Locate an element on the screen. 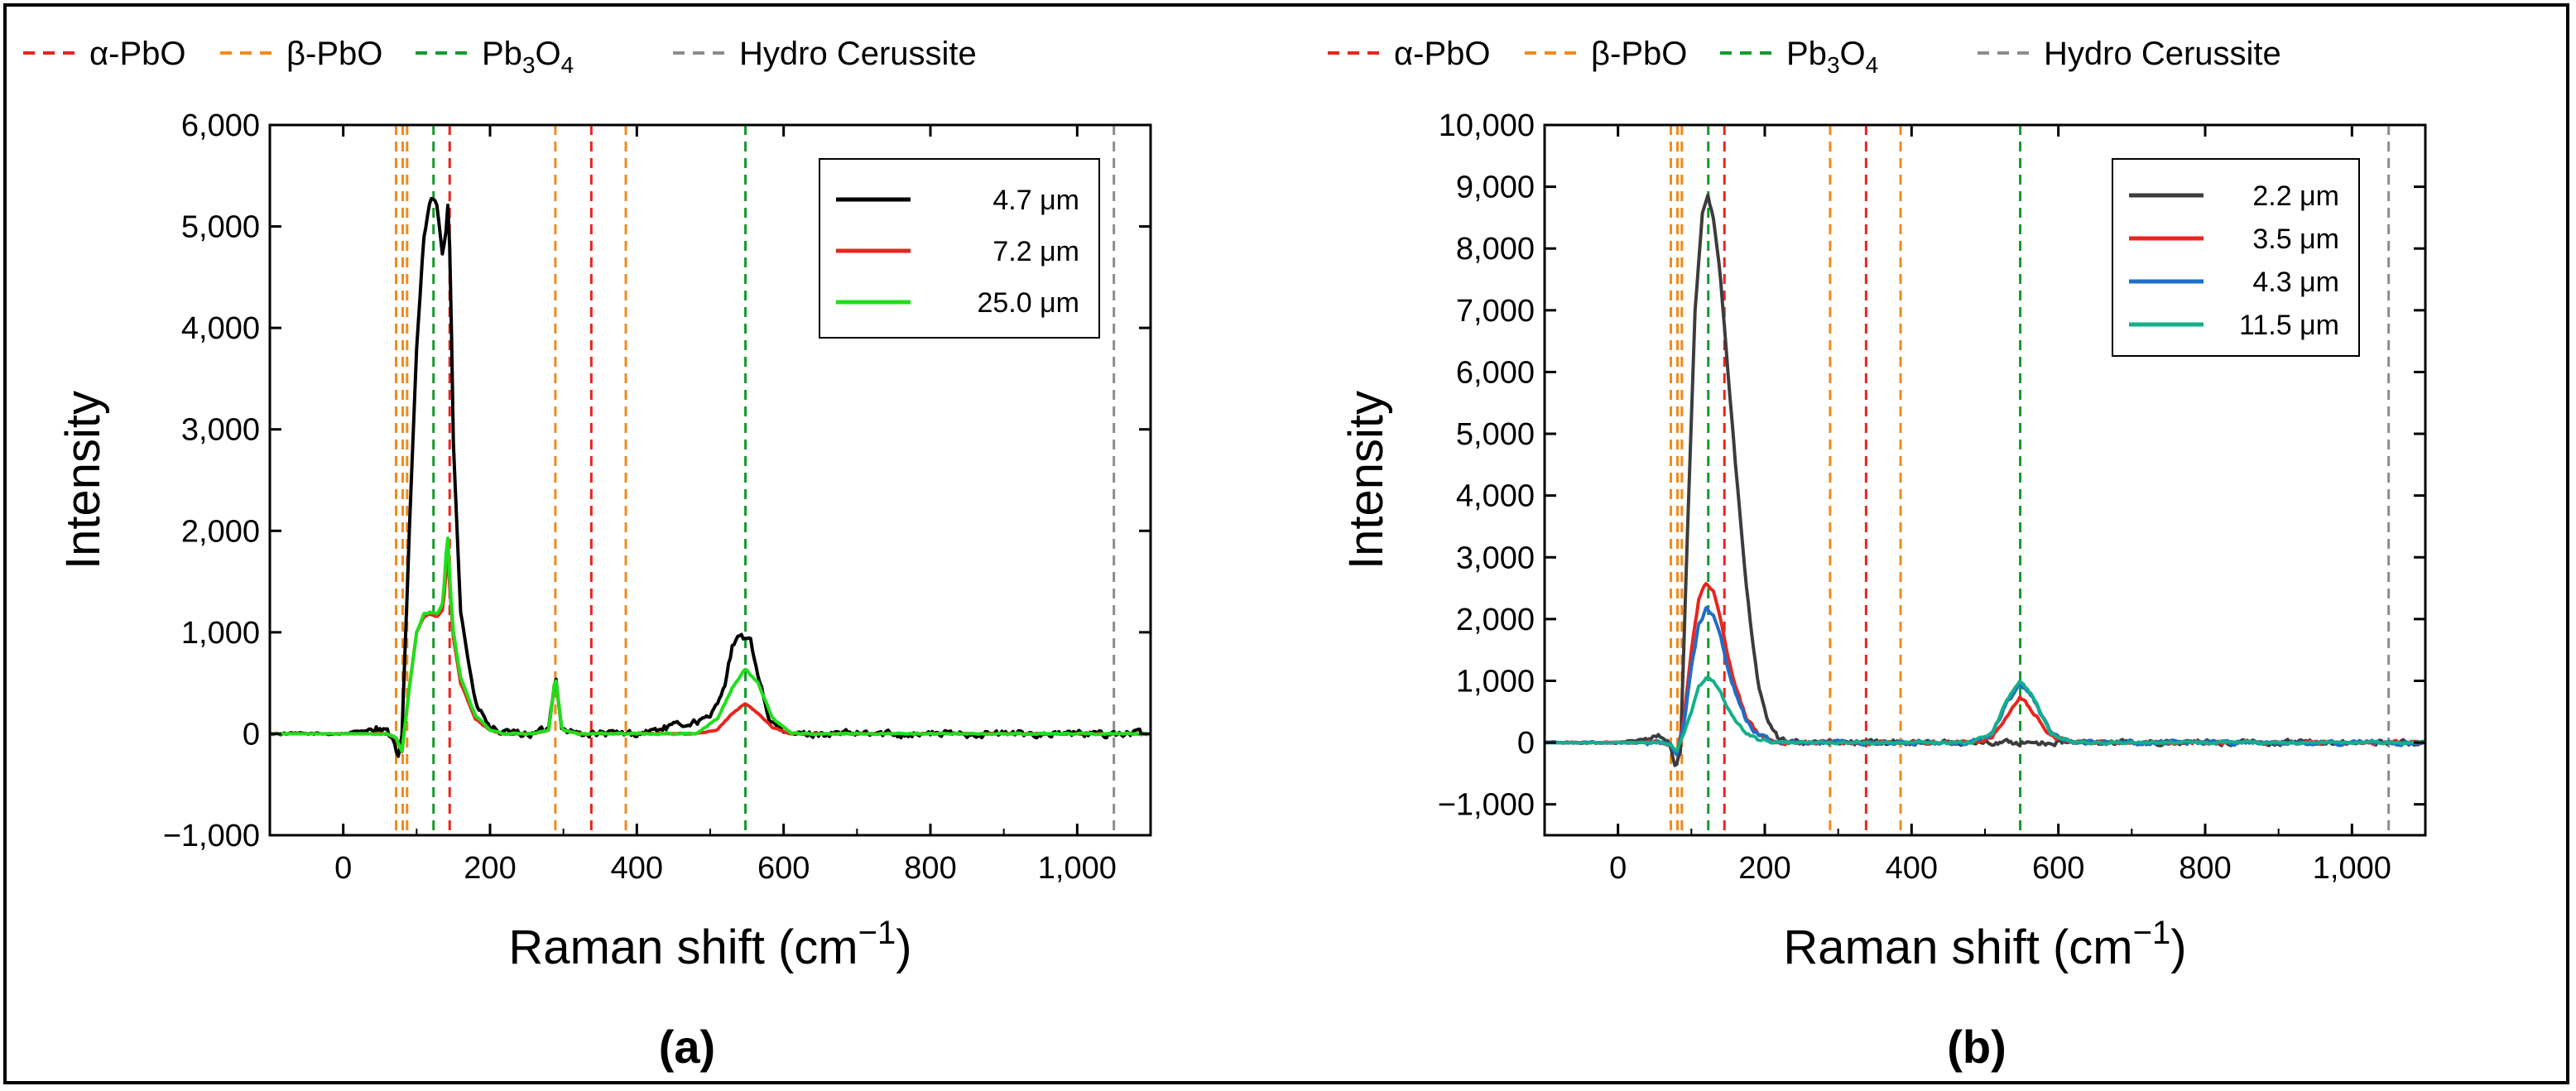 The image size is (2576, 1091). panel-label: (b) is located at coordinates (1976, 1047).